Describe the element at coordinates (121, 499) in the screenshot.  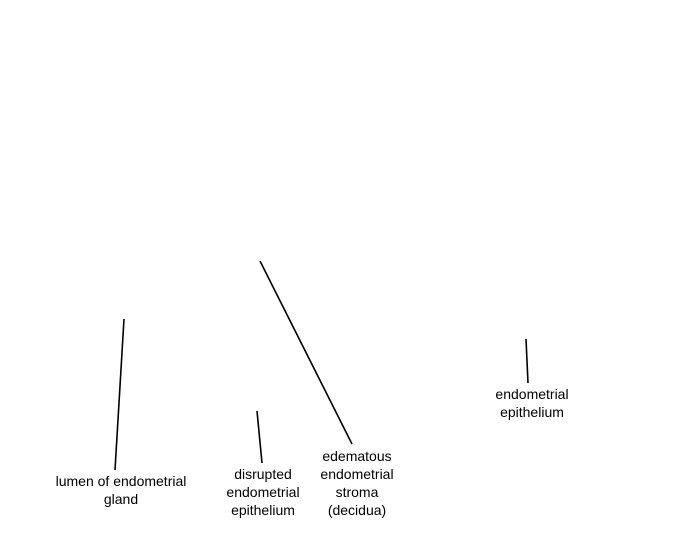
I see `label-line: gland` at that location.